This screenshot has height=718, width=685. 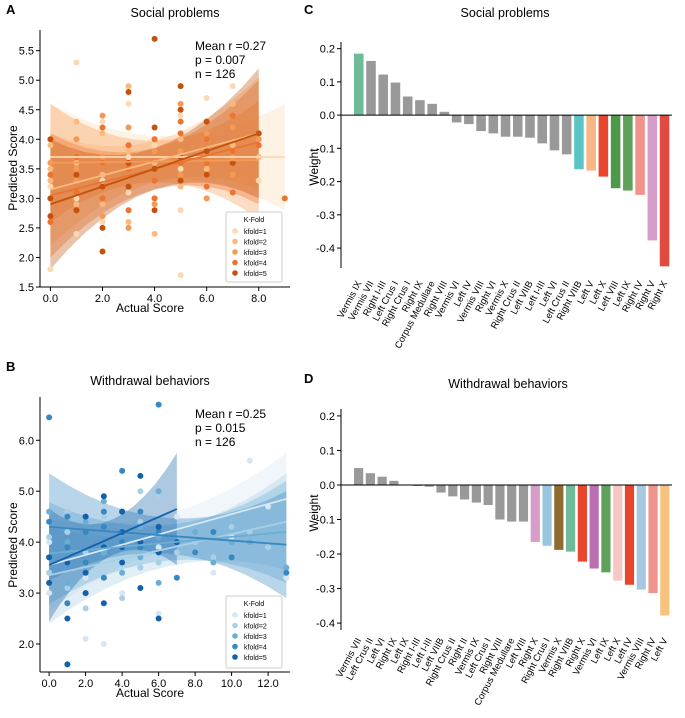 I want to click on fit-line-kfold=1, so click(x=167, y=531).